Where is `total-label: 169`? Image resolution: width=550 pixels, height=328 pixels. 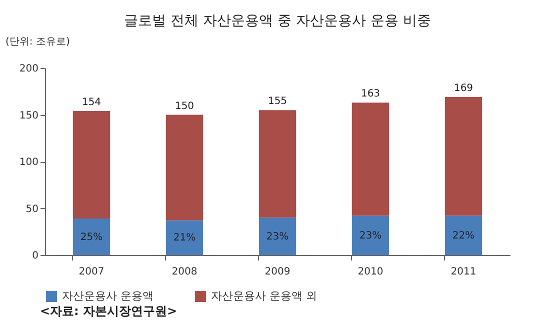 total-label: 169 is located at coordinates (464, 88).